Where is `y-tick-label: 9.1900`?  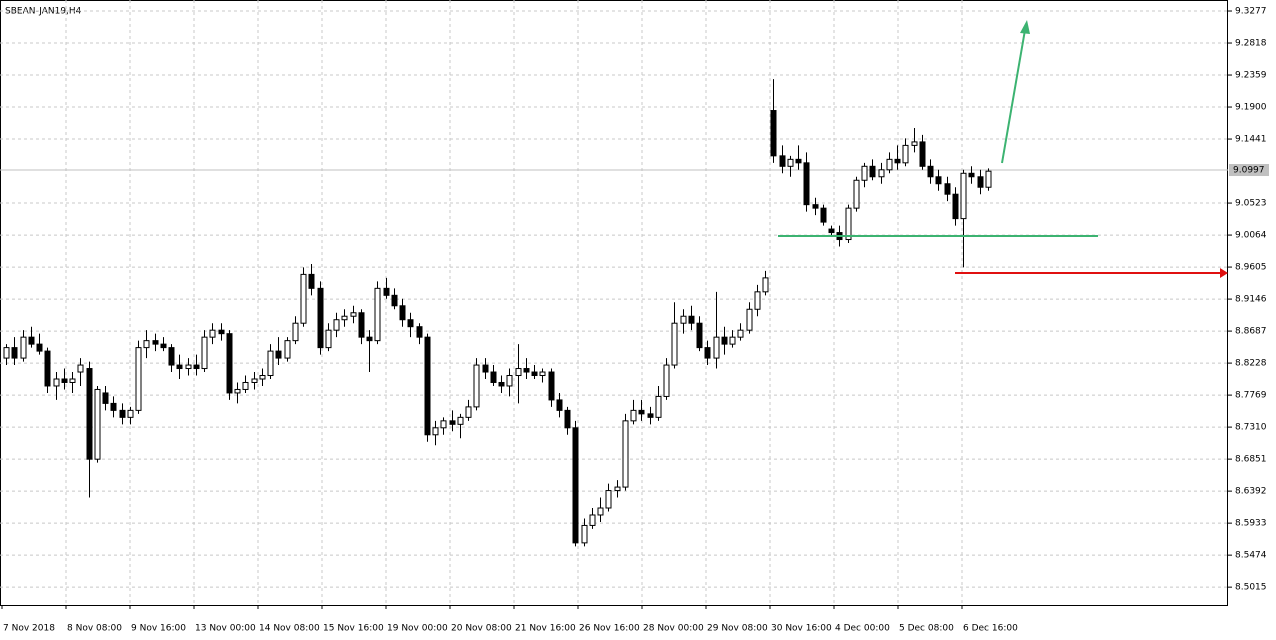
y-tick-label: 9.1900 is located at coordinates (1251, 108).